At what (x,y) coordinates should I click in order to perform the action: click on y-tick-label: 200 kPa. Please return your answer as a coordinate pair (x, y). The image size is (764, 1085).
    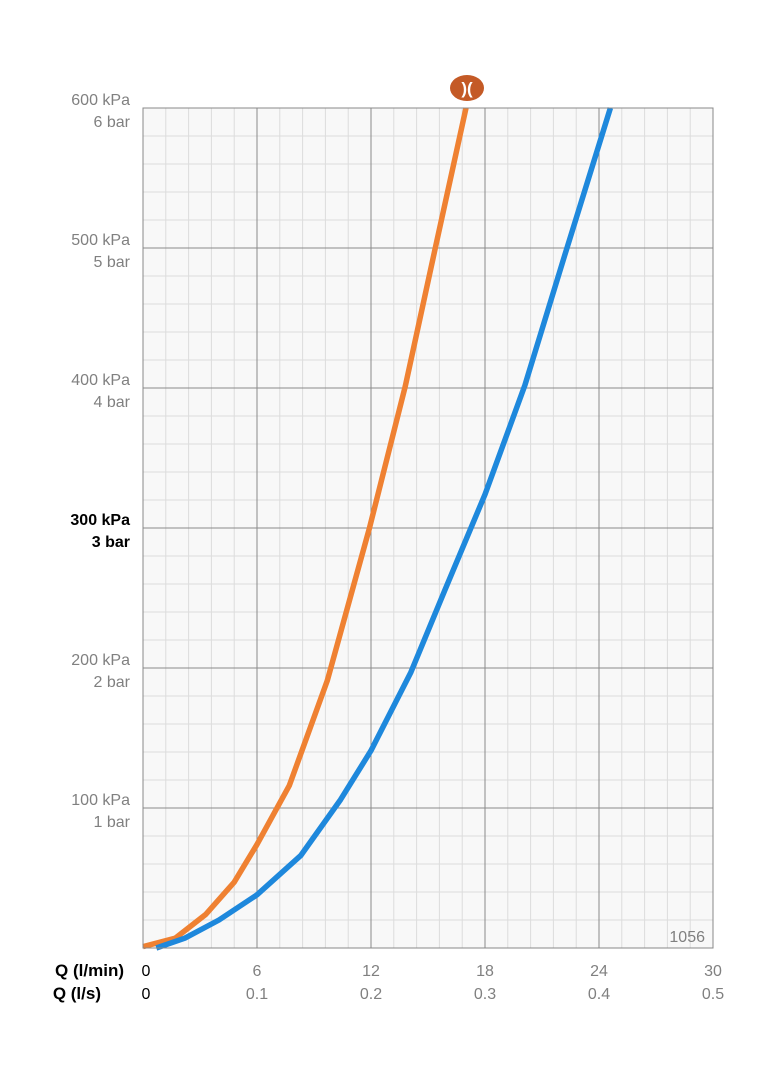
    Looking at the image, I should click on (100, 660).